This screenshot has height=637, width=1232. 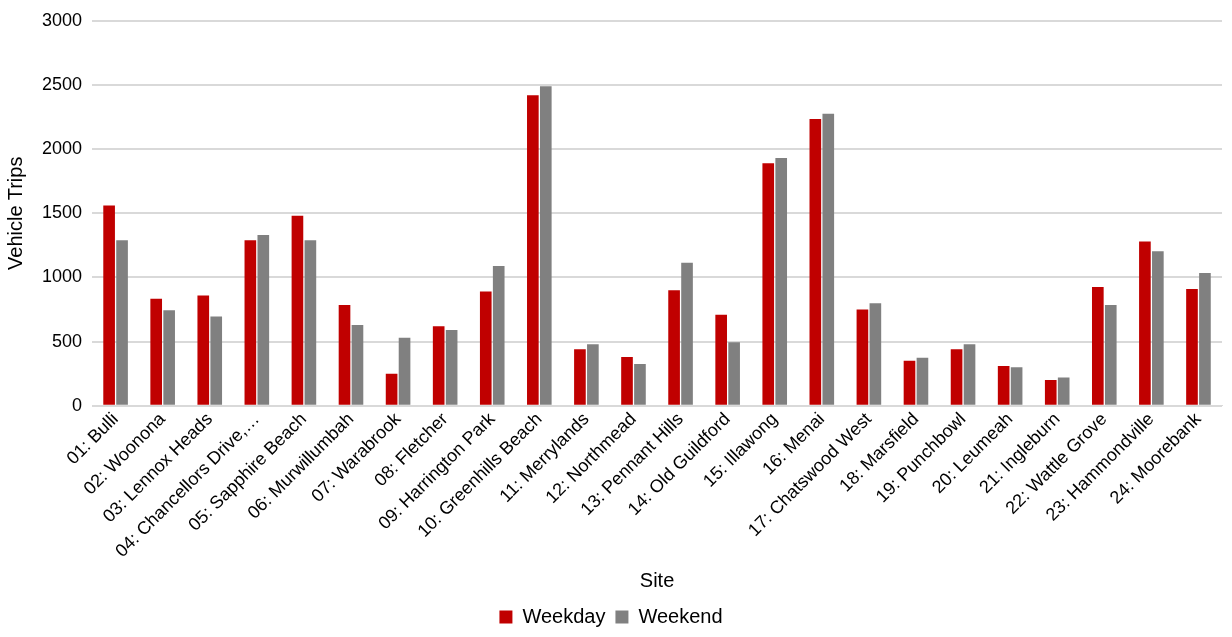 I want to click on y-tick-label: 2000, so click(x=62, y=148).